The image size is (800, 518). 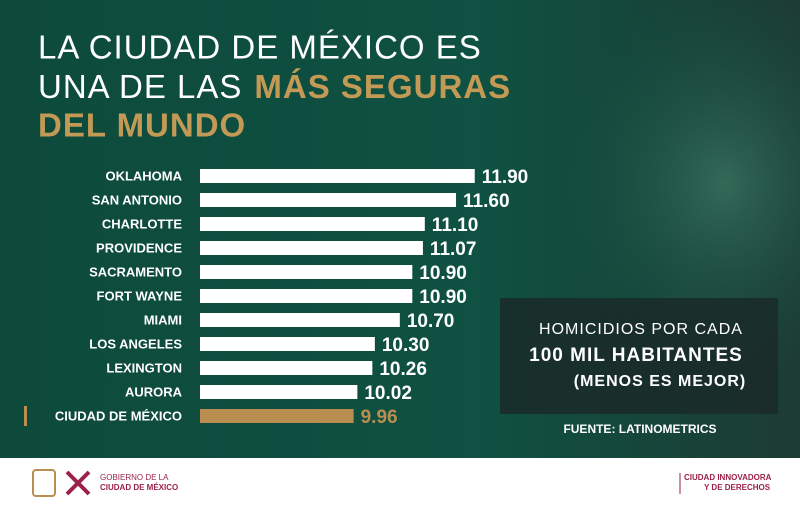 I want to click on title-highlight: DEL MUNDO, so click(x=142, y=125).